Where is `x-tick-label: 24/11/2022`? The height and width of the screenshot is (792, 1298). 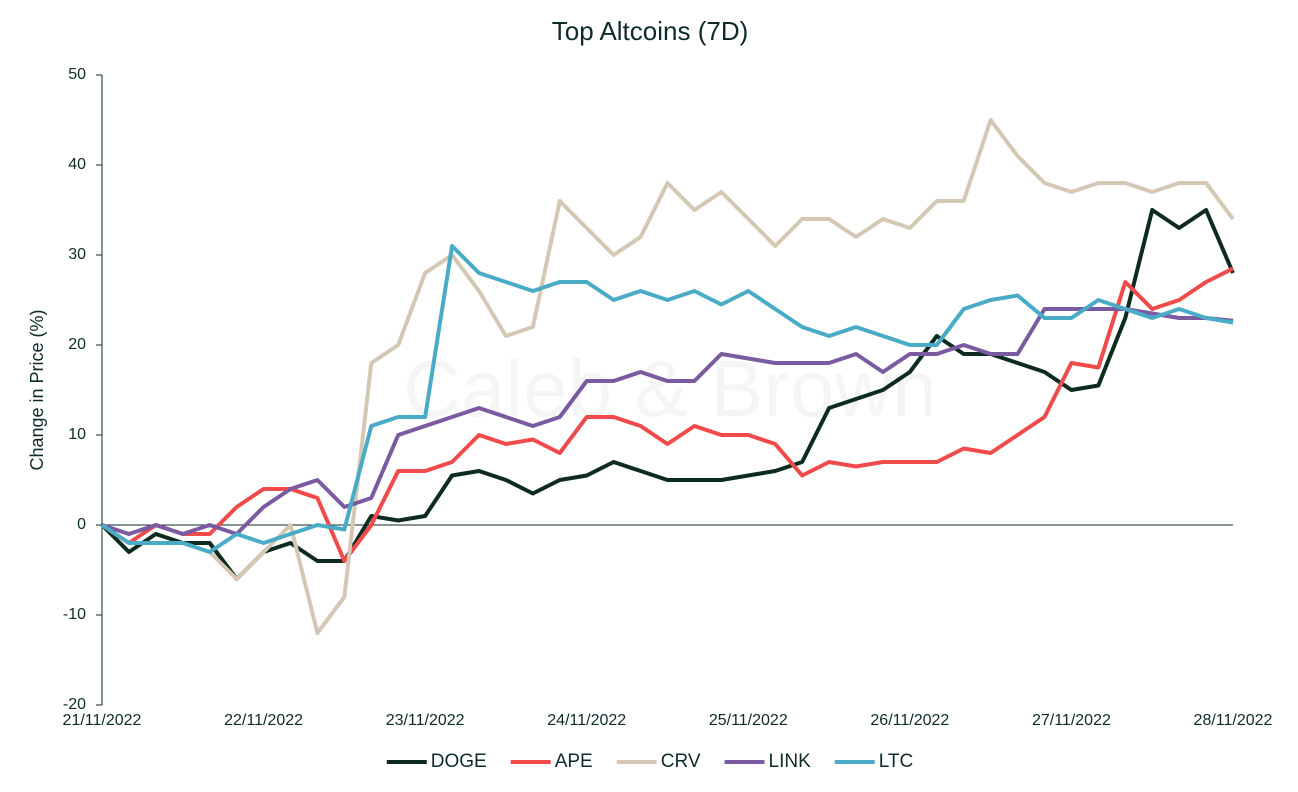
x-tick-label: 24/11/2022 is located at coordinates (586, 720).